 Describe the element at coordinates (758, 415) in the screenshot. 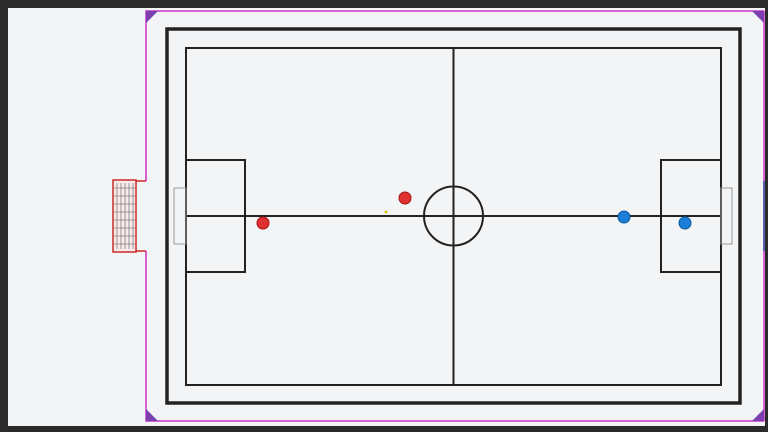

I see `corner-bottom-right` at that location.